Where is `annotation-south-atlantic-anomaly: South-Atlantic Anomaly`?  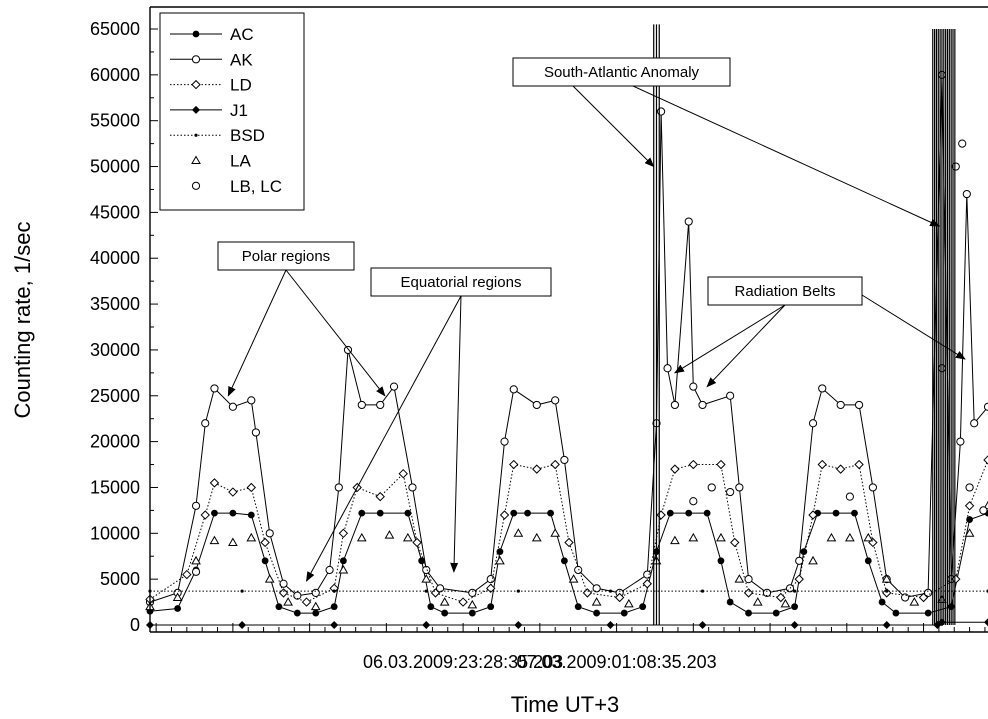
annotation-south-atlantic-anomaly: South-Atlantic Anomaly is located at coordinates (726, 142).